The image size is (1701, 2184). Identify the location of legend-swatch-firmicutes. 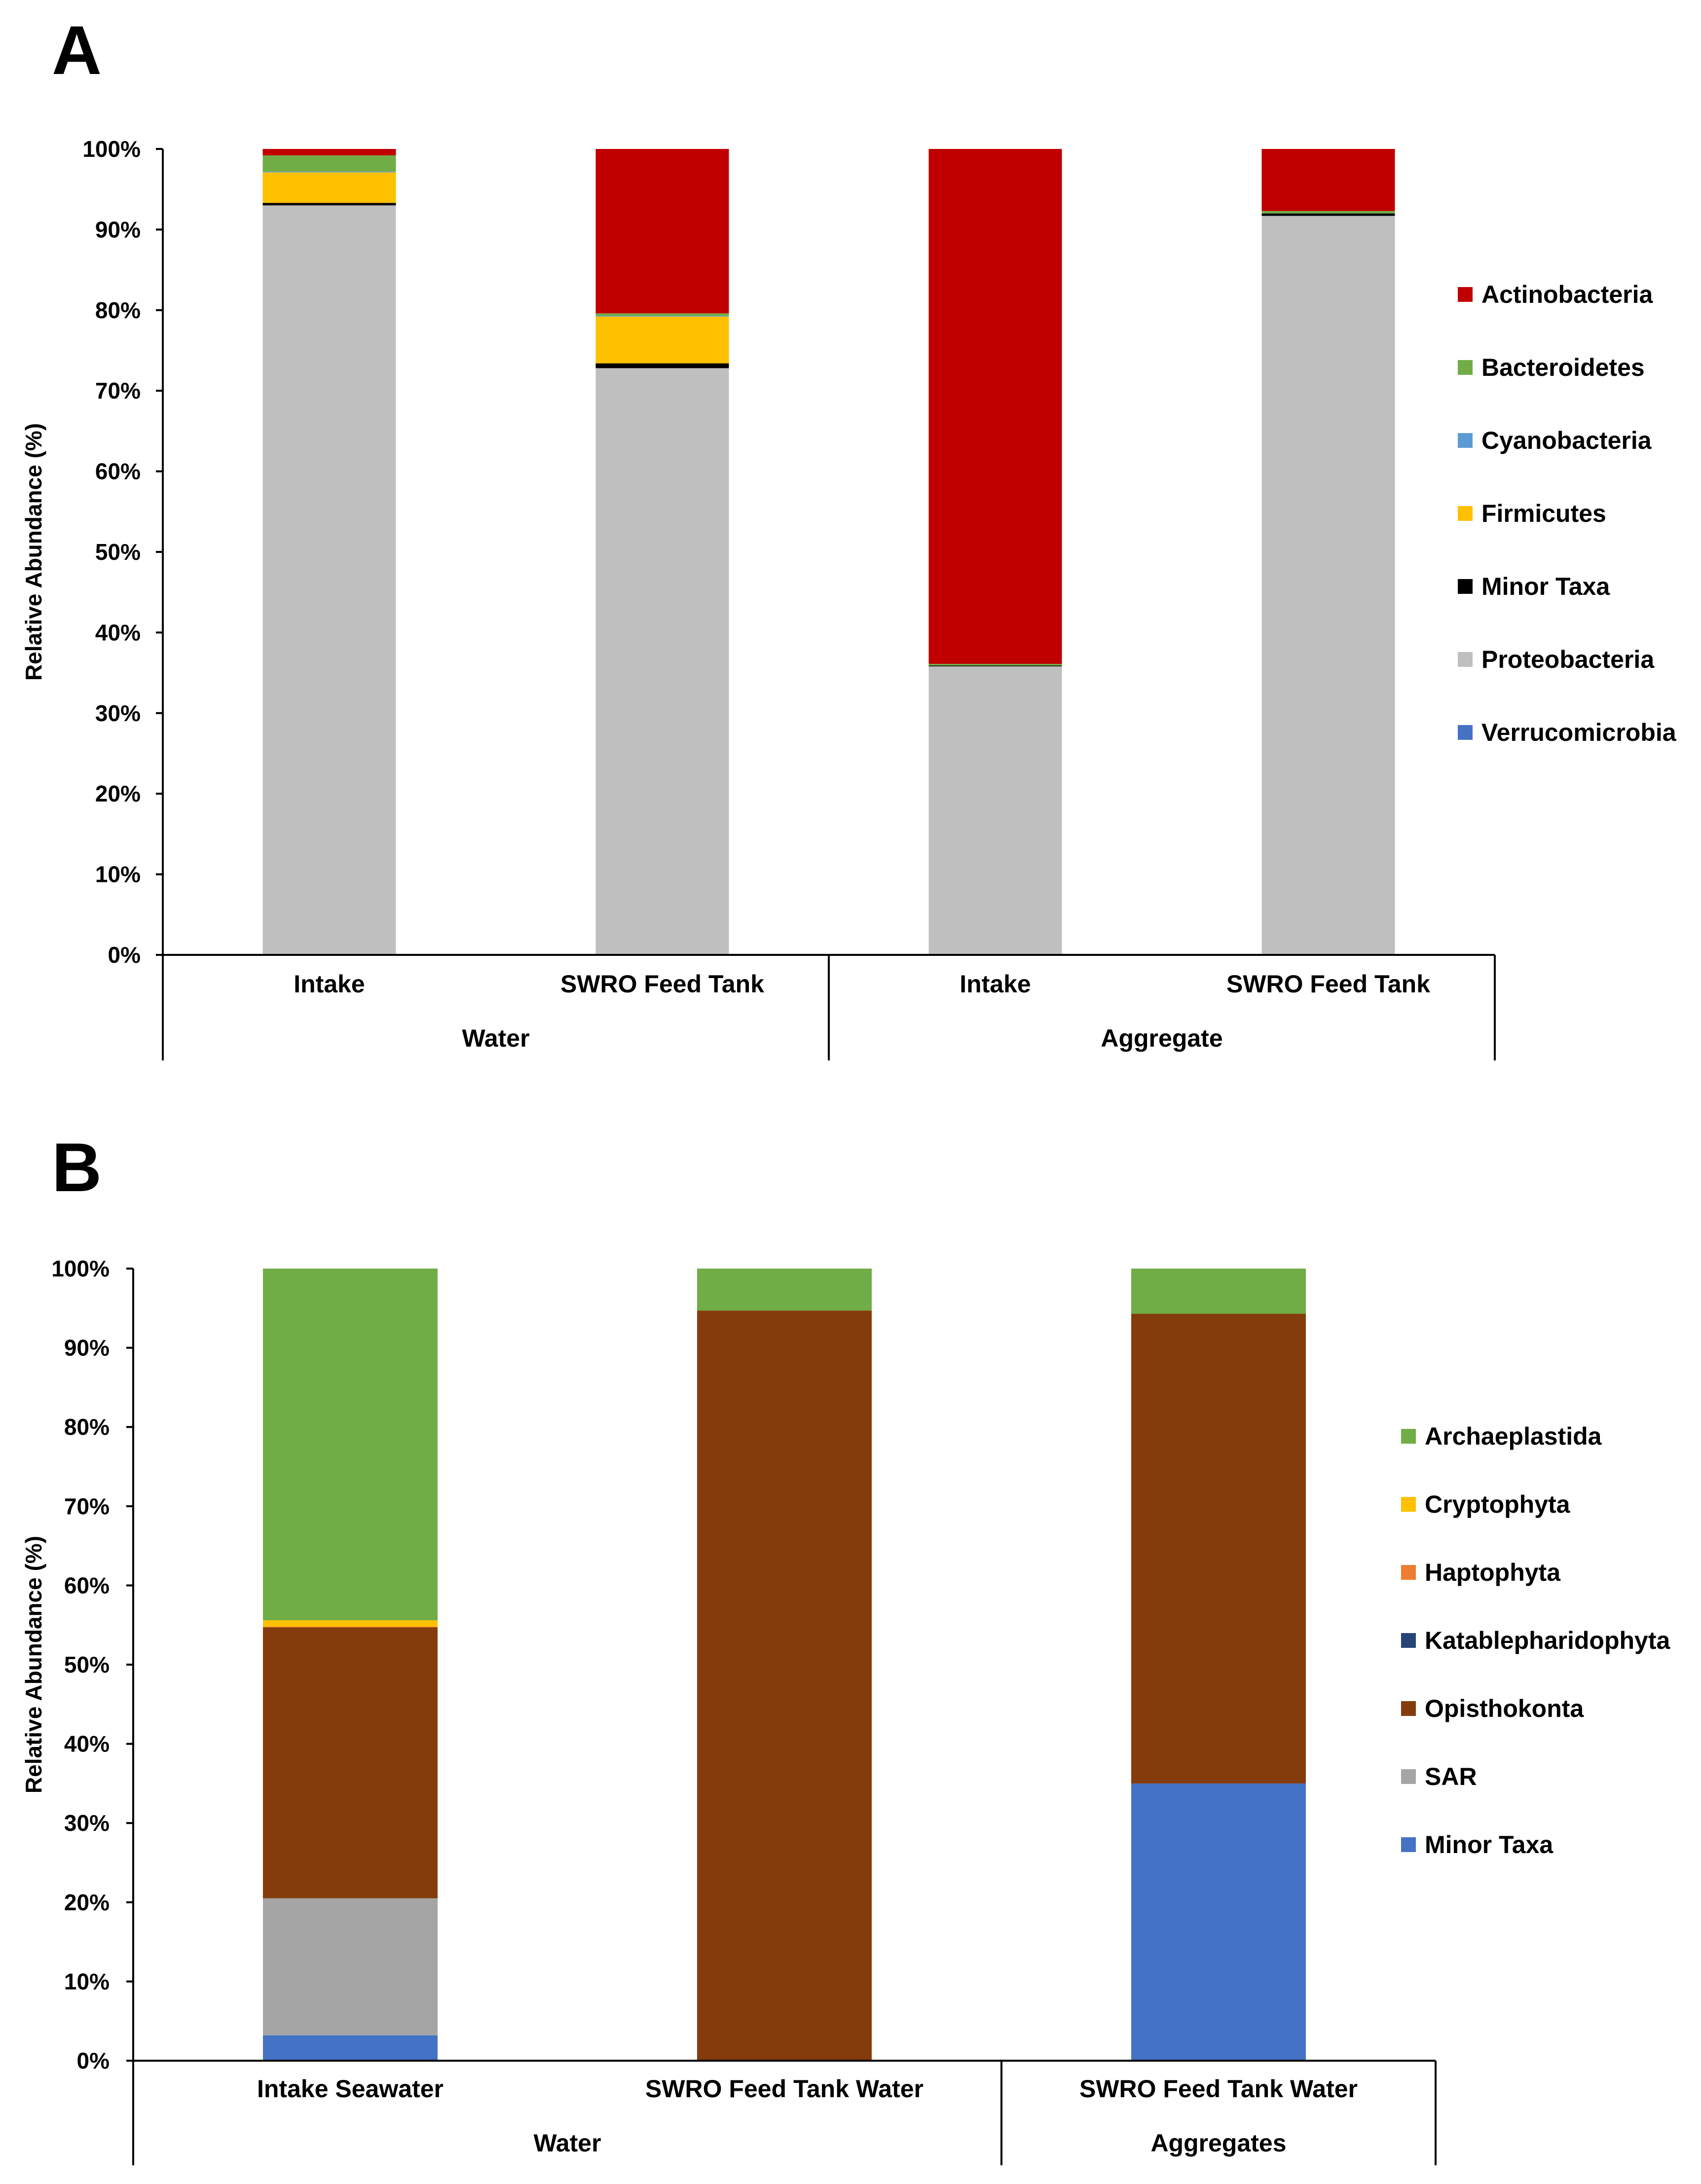
(1465, 513).